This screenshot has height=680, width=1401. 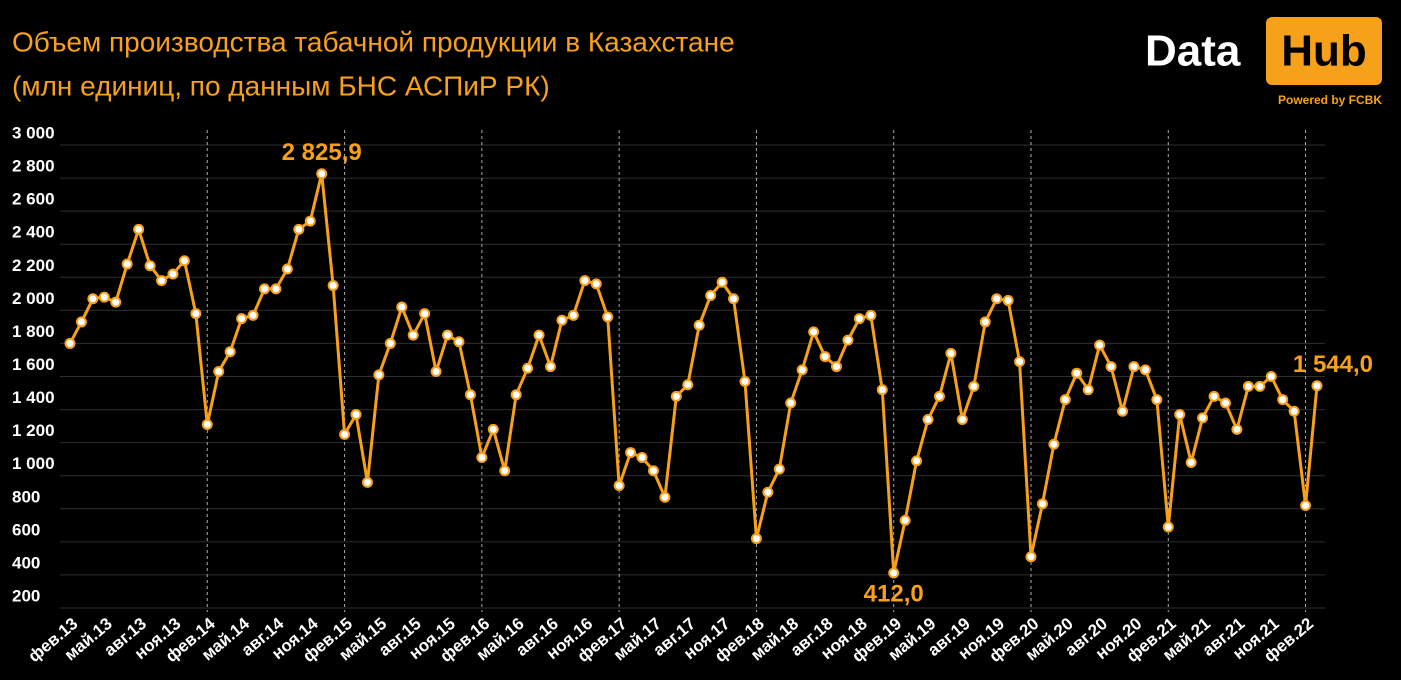 What do you see at coordinates (1333, 364) in the screenshot?
I see `value-label: 1 544,0` at bounding box center [1333, 364].